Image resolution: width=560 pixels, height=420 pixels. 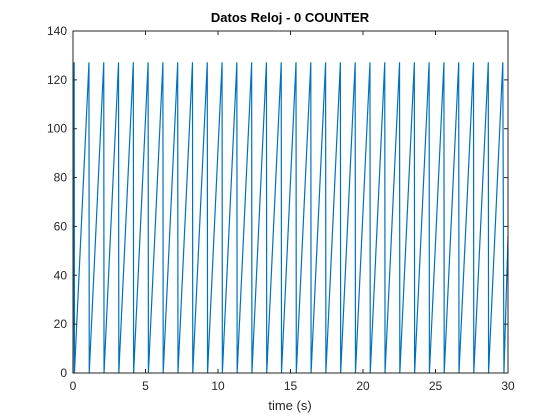 What do you see at coordinates (289, 405) in the screenshot?
I see `x-axis-label: time (s)` at bounding box center [289, 405].